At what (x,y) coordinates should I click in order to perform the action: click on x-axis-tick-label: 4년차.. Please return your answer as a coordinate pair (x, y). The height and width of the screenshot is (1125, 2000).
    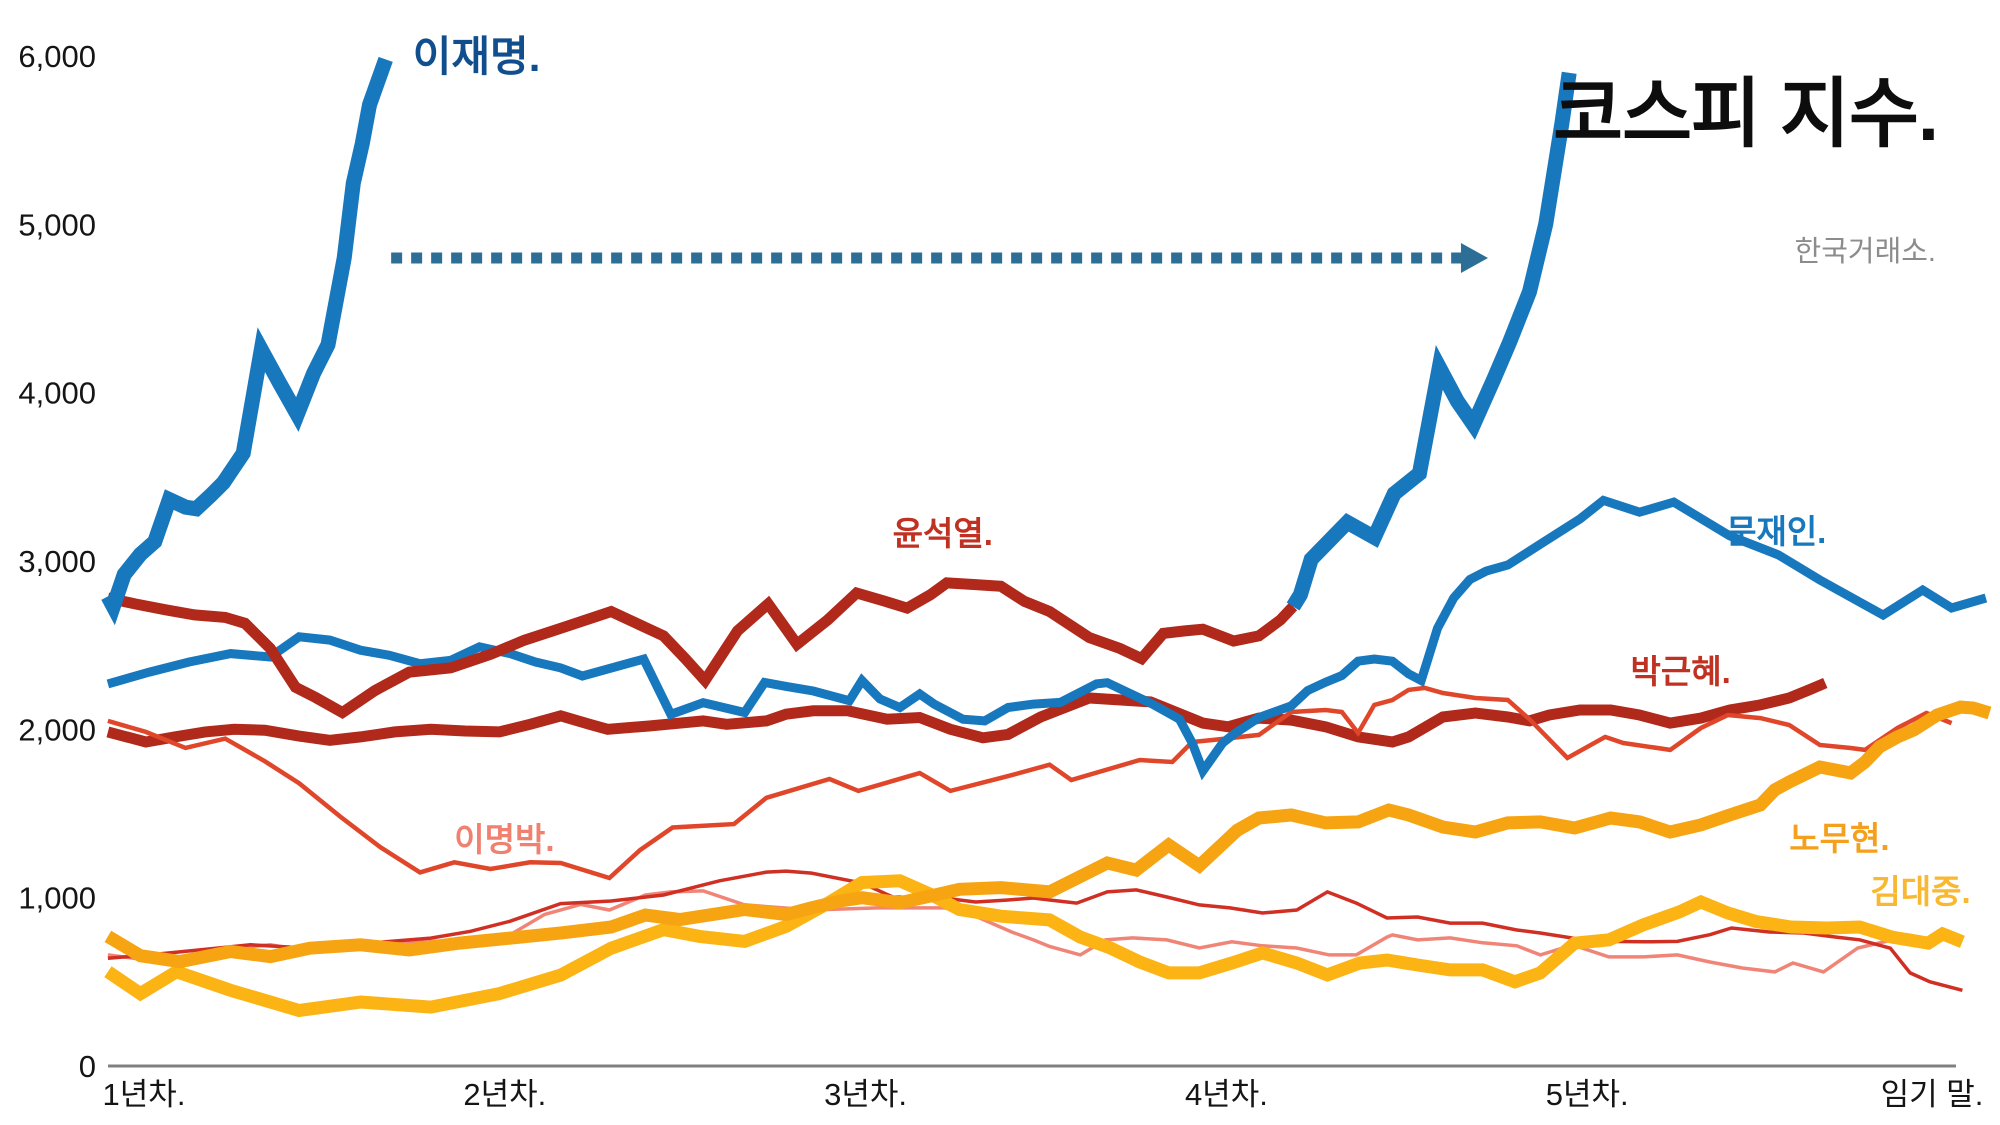
    Looking at the image, I should click on (1226, 1094).